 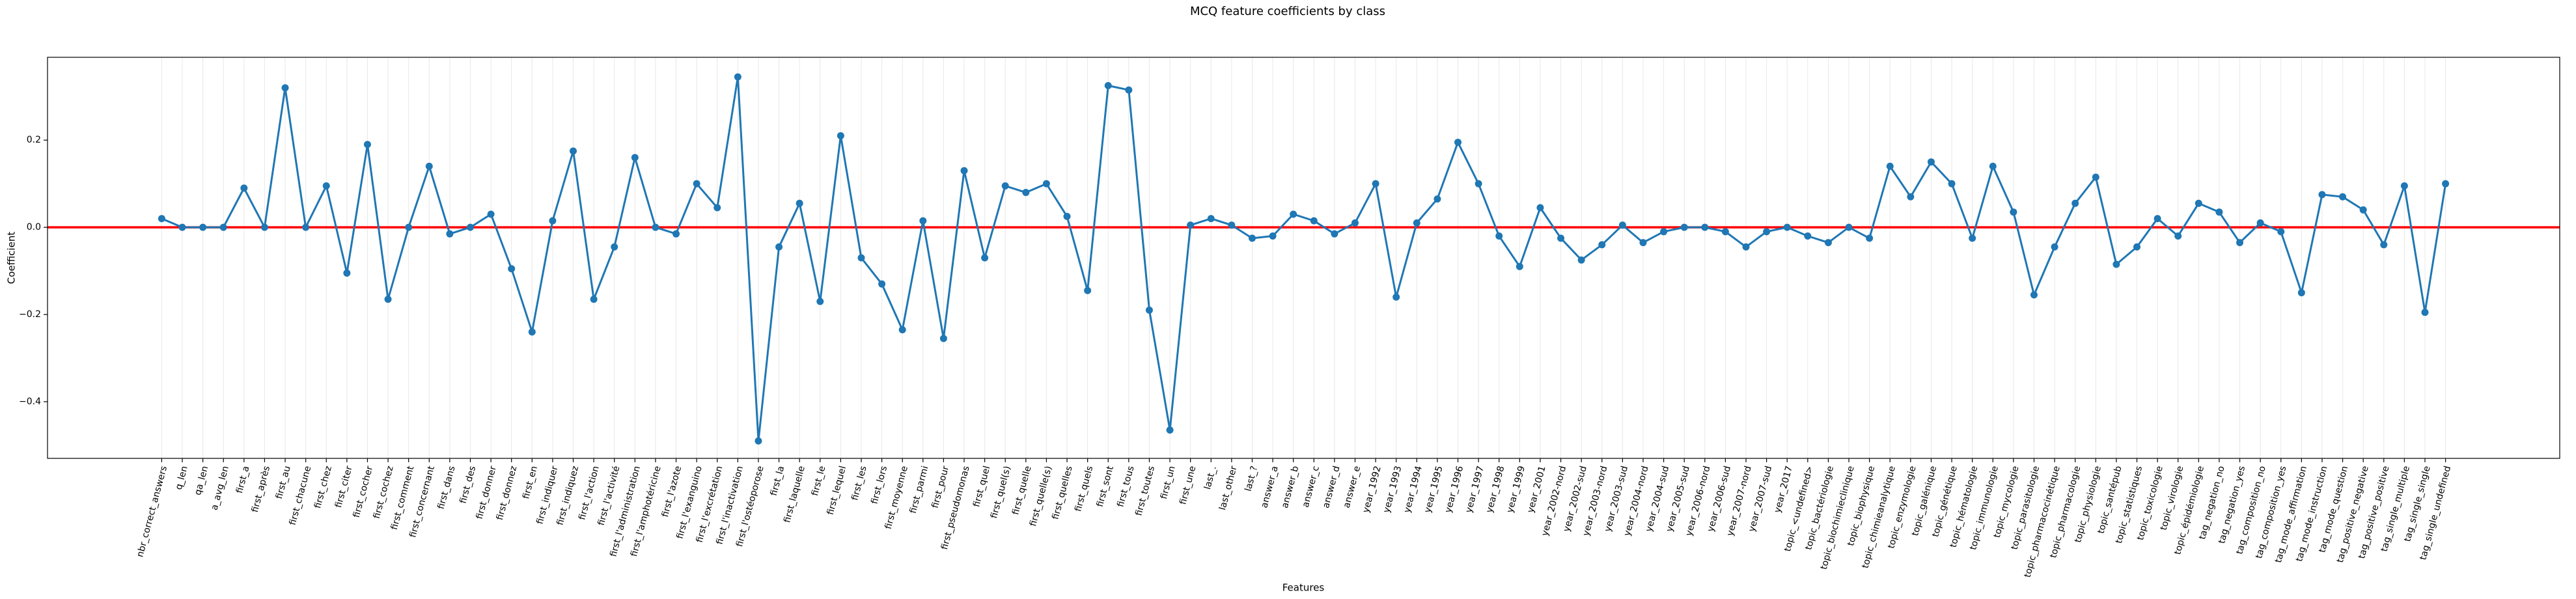 I want to click on x-tick-label: first_citer, so click(x=344, y=487).